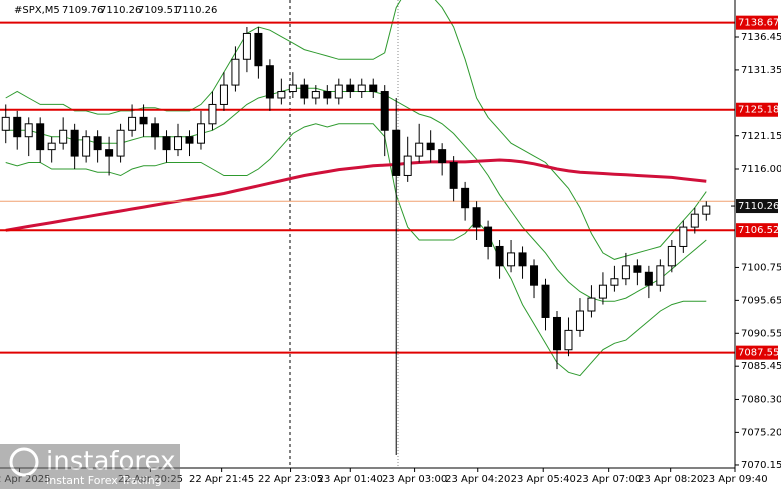 Image resolution: width=781 pixels, height=489 pixels. I want to click on x-tick-label: 22 Apr 21:45, so click(221, 479).